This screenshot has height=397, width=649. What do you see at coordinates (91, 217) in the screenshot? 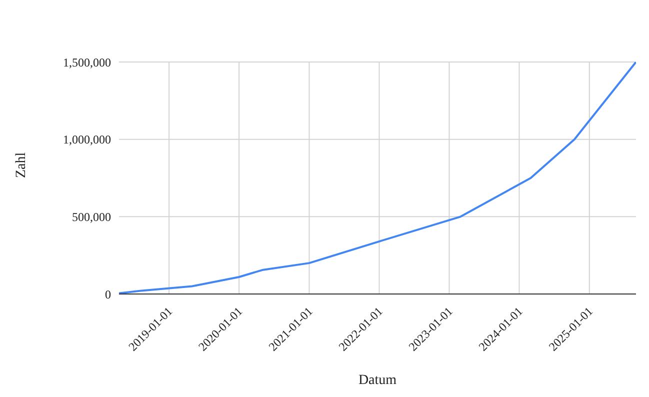
I see `y-tick-label: 500,000` at bounding box center [91, 217].